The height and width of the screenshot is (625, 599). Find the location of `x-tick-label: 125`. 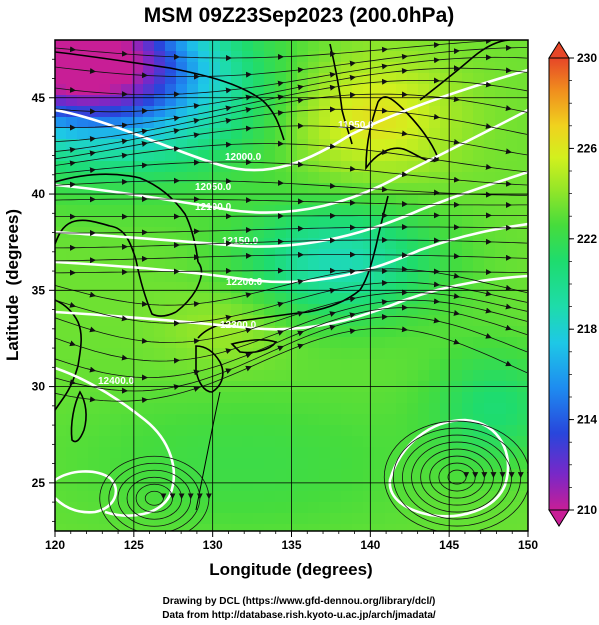

x-tick-label: 125 is located at coordinates (134, 545).